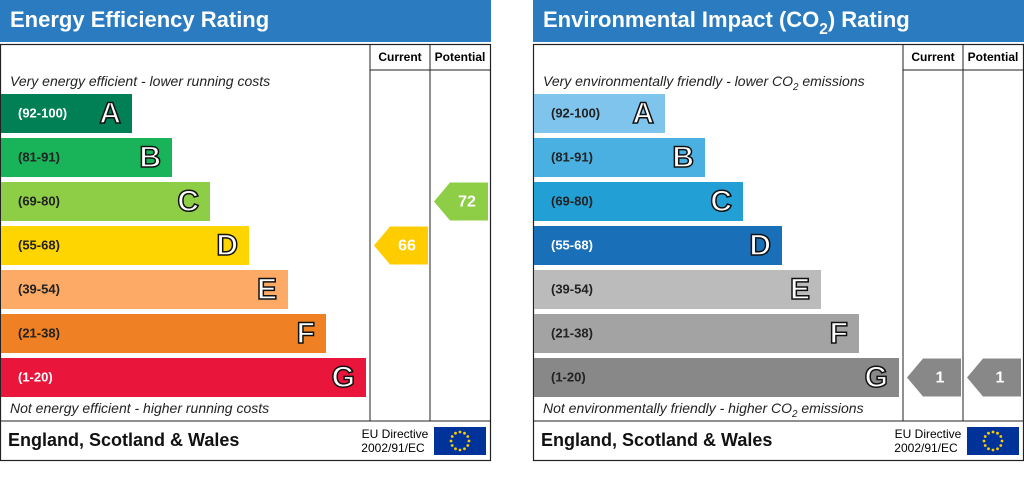 This screenshot has width=1024, height=484. Describe the element at coordinates (407, 246) in the screenshot. I see `rating-value: 66` at that location.